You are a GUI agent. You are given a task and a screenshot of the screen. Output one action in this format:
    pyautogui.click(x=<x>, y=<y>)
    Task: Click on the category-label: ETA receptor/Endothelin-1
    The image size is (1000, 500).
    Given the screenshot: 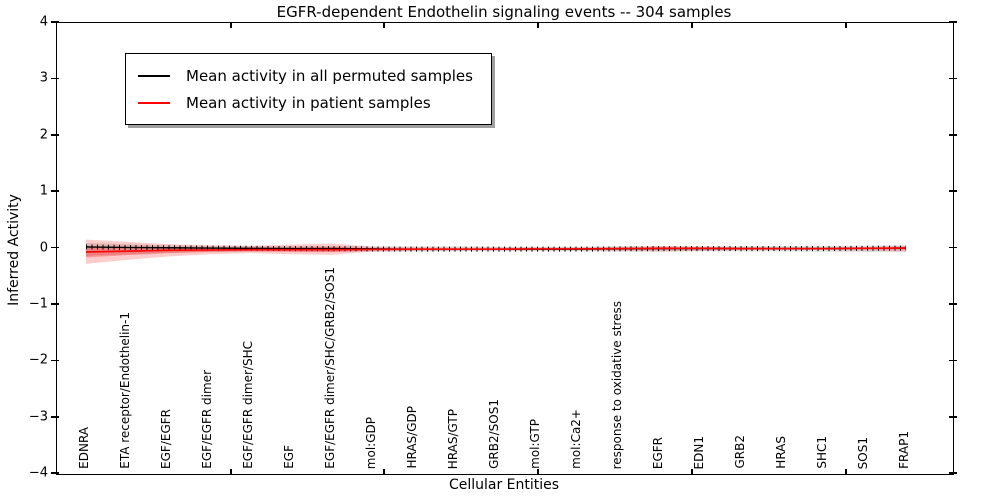 What is the action you would take?
    pyautogui.click(x=125, y=390)
    